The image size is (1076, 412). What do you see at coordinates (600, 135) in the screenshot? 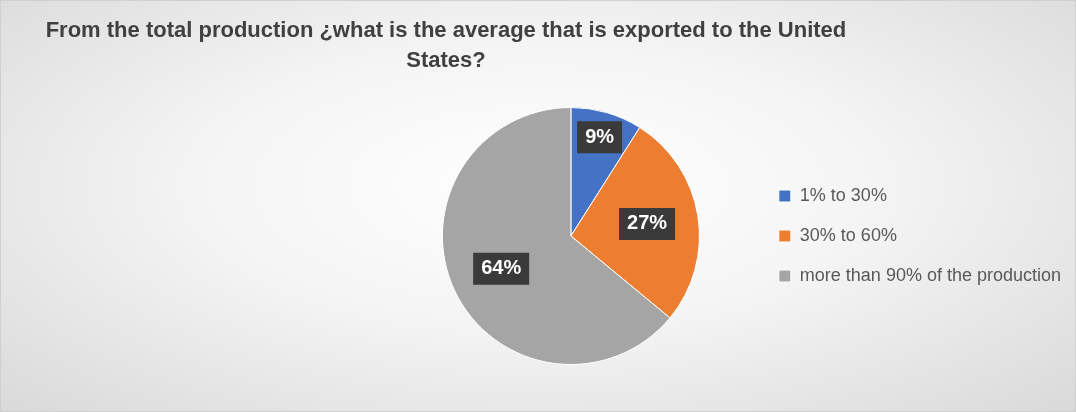
I see `data-label: 9%` at bounding box center [600, 135].